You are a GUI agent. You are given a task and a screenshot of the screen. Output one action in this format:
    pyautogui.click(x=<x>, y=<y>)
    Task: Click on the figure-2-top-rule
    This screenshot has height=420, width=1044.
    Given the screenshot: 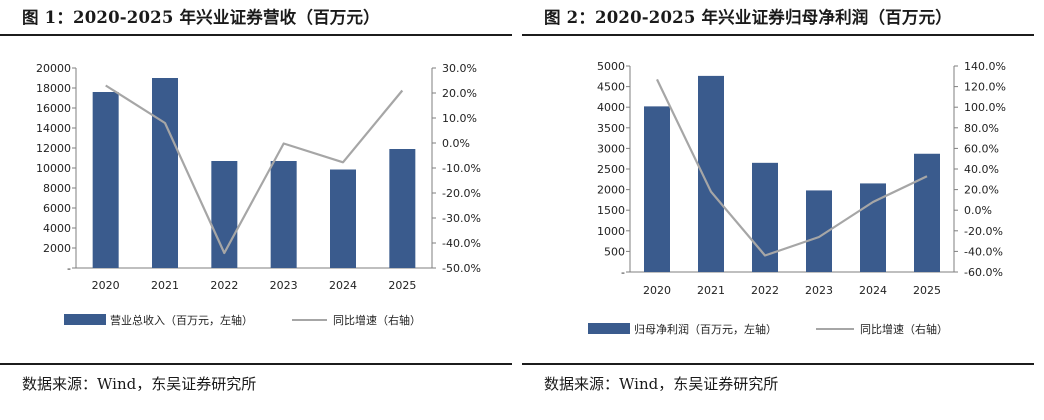 What is the action you would take?
    pyautogui.click(x=778, y=35)
    